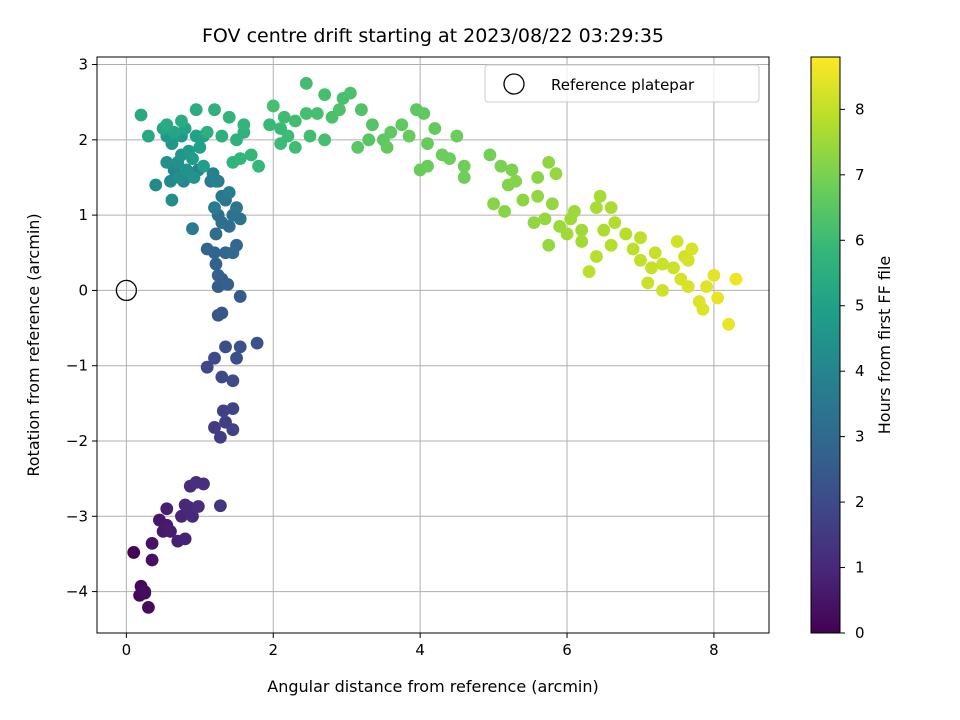  I want to click on y-tick-label: −4, so click(77, 592).